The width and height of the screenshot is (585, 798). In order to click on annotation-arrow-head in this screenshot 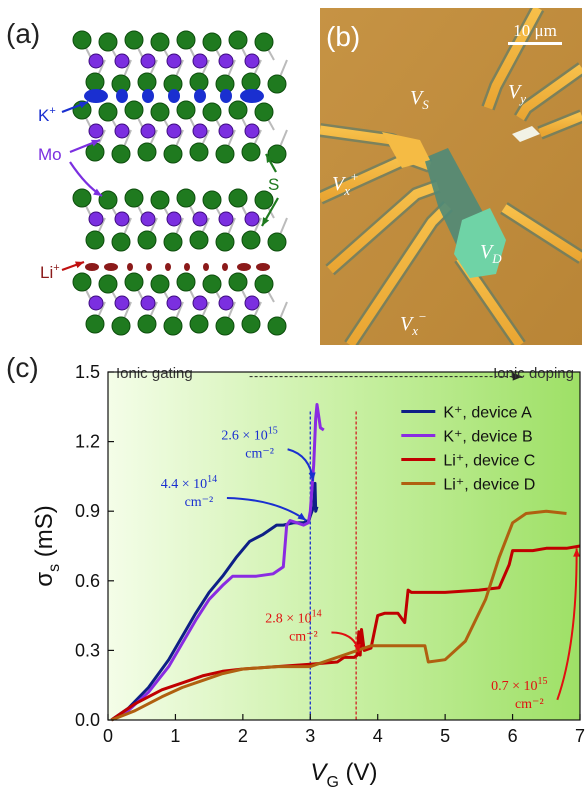, I will do `click(577, 552)`.